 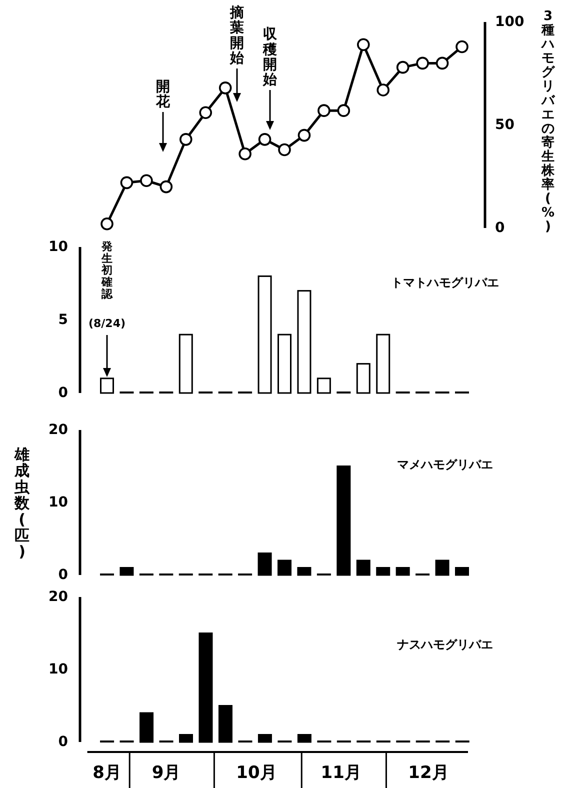 What do you see at coordinates (505, 124) in the screenshot?
I see `y-tick-label: 50` at bounding box center [505, 124].